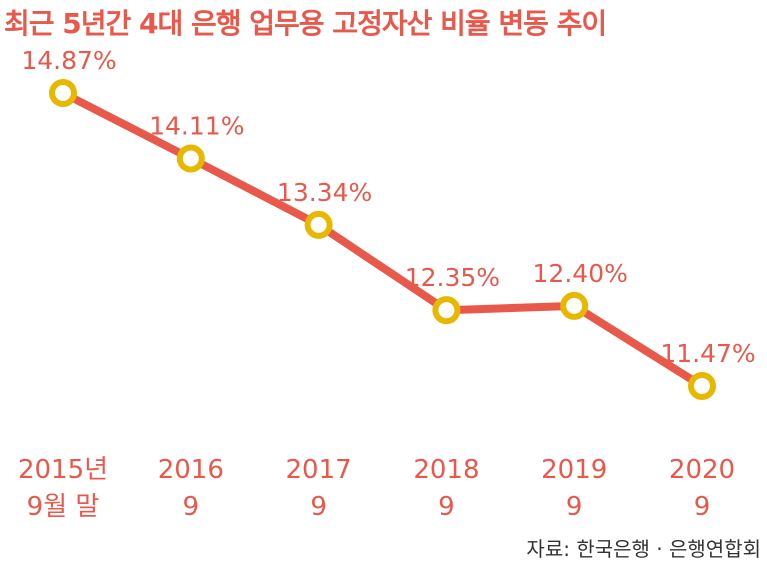 The width and height of the screenshot is (767, 563). I want to click on data-label: 12.35%, so click(452, 277).